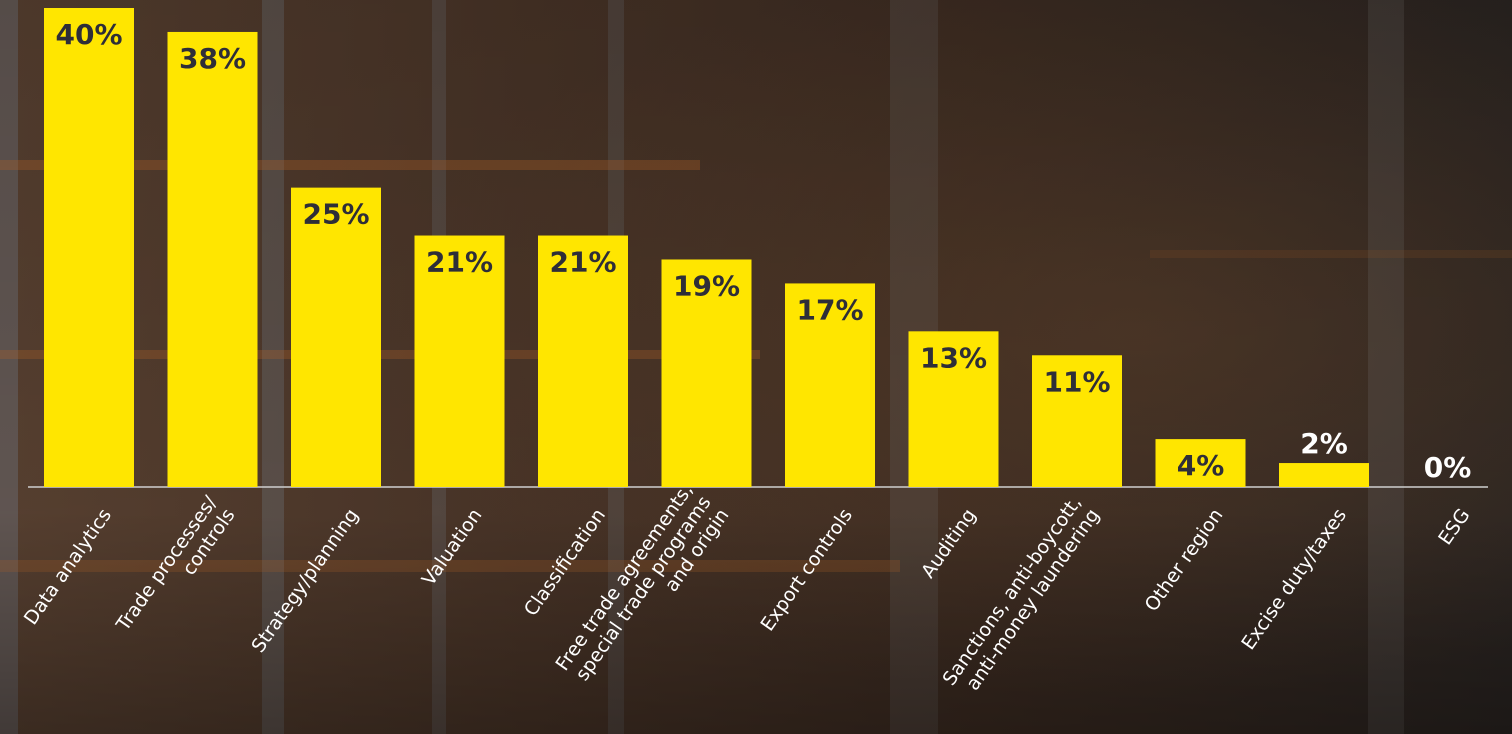 Image resolution: width=1512 pixels, height=734 pixels. Describe the element at coordinates (829, 309) in the screenshot. I see `bar-value-label: 17%` at that location.